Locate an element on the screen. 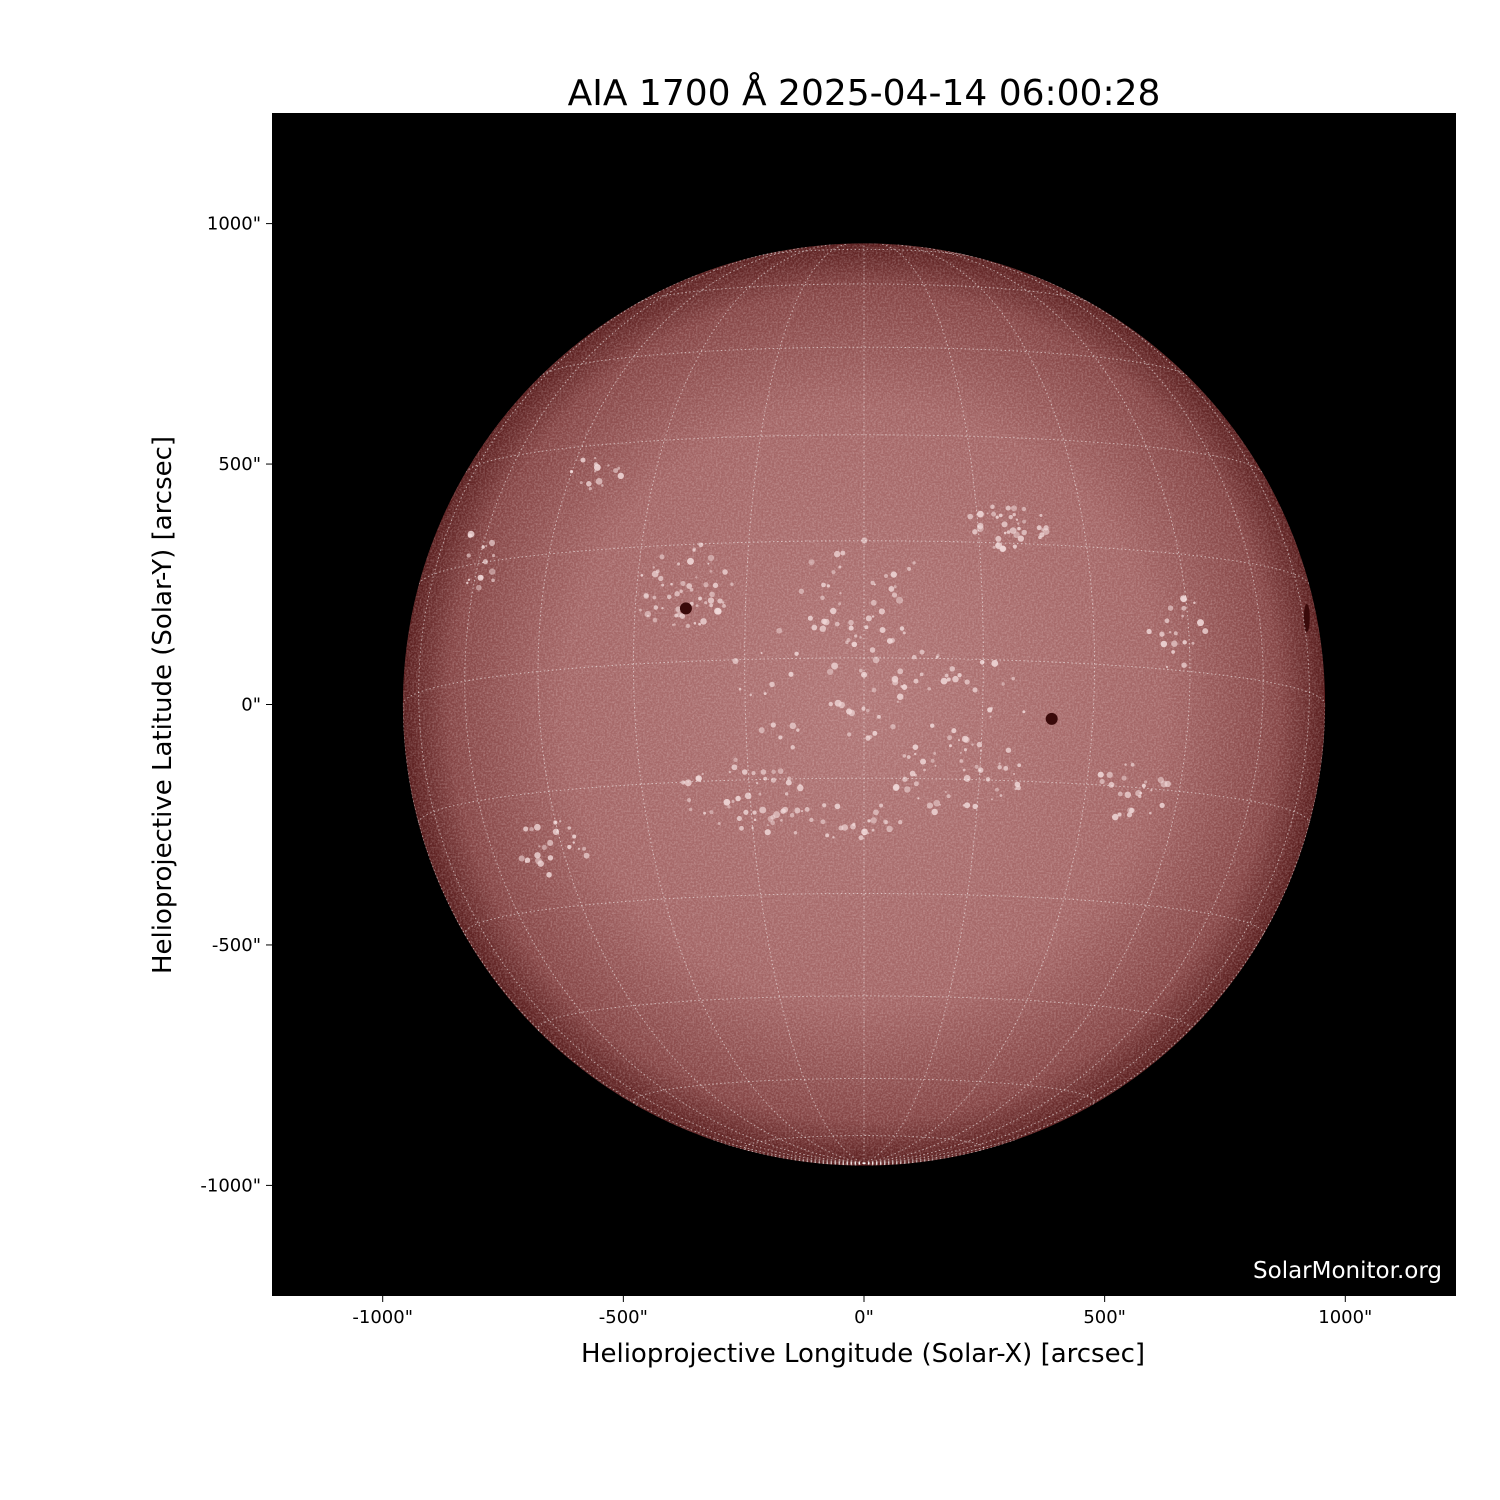 The height and width of the screenshot is (1500, 1500). y-tick-label: -1000" is located at coordinates (230, 1185).